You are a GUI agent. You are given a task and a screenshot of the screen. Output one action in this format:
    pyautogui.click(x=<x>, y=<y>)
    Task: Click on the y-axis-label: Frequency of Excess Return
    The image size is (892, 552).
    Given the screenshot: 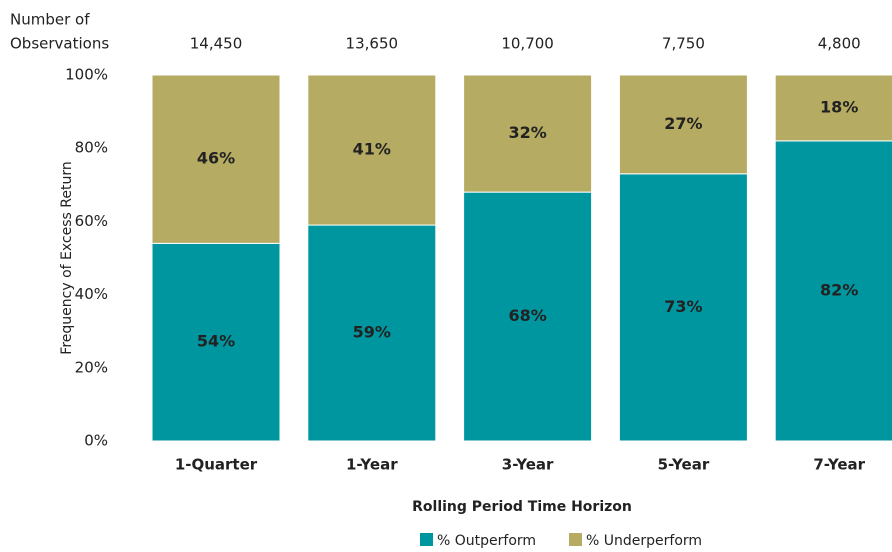 What is the action you would take?
    pyautogui.click(x=67, y=257)
    